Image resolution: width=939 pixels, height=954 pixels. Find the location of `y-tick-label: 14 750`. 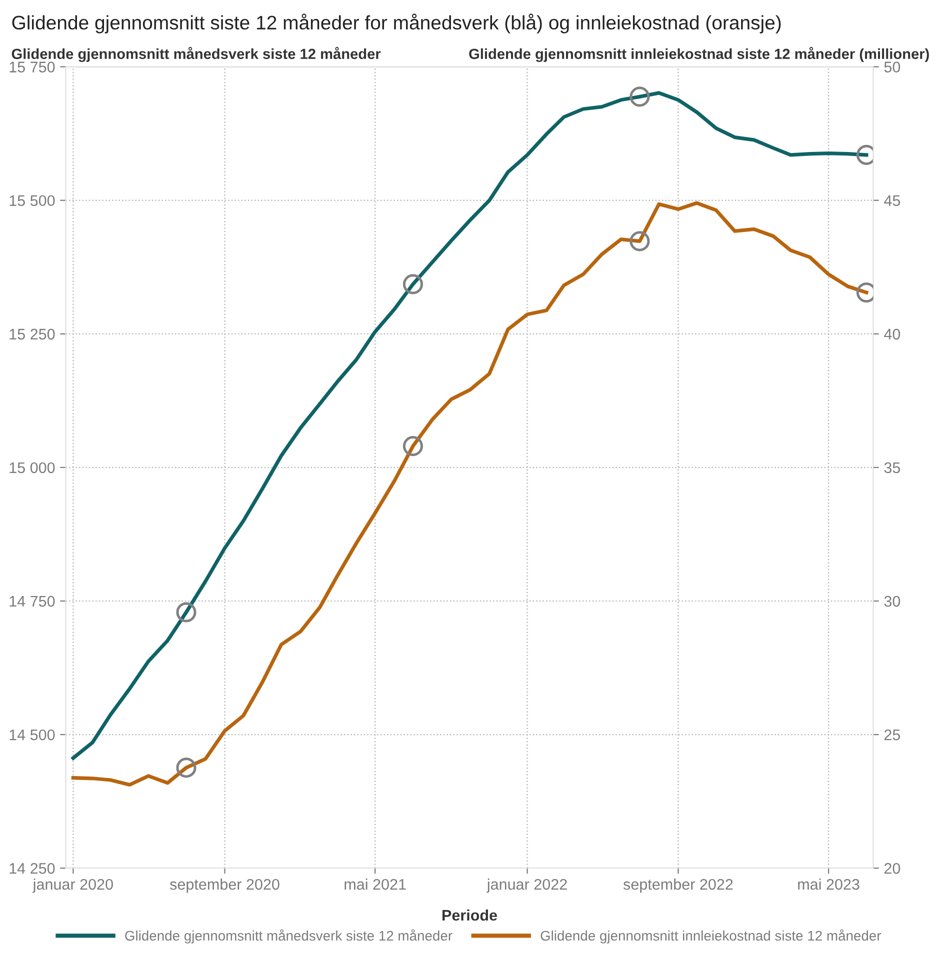

y-tick-label: 14 750 is located at coordinates (32, 601).